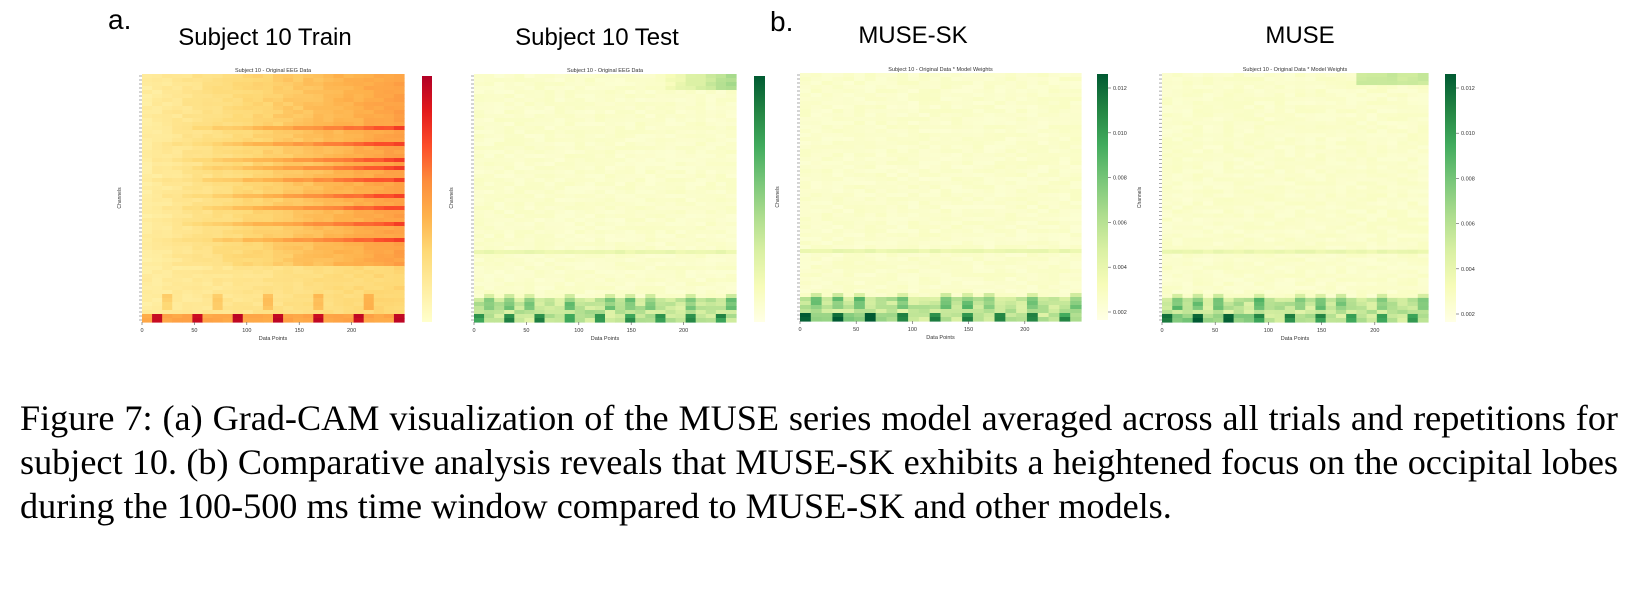 The height and width of the screenshot is (599, 1637). What do you see at coordinates (473, 331) in the screenshot?
I see `x-tick-label: 0` at bounding box center [473, 331].